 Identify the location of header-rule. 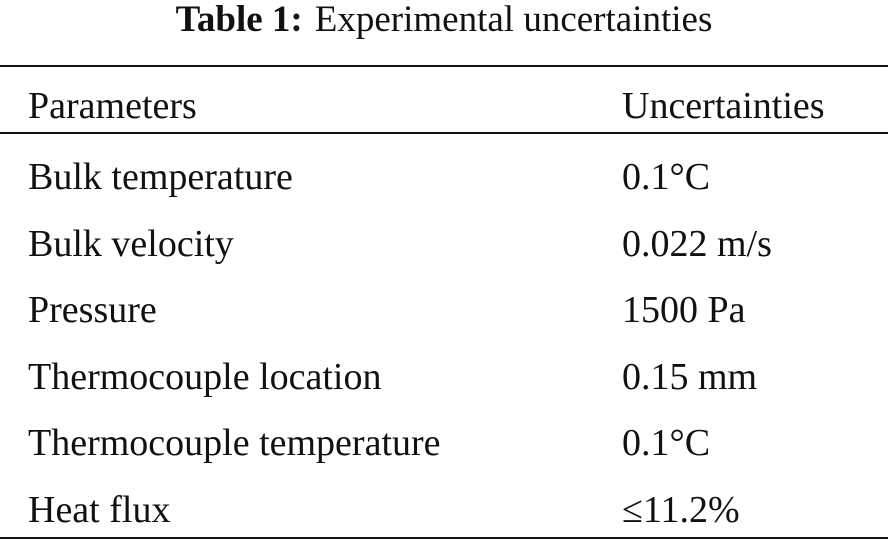
(444, 133).